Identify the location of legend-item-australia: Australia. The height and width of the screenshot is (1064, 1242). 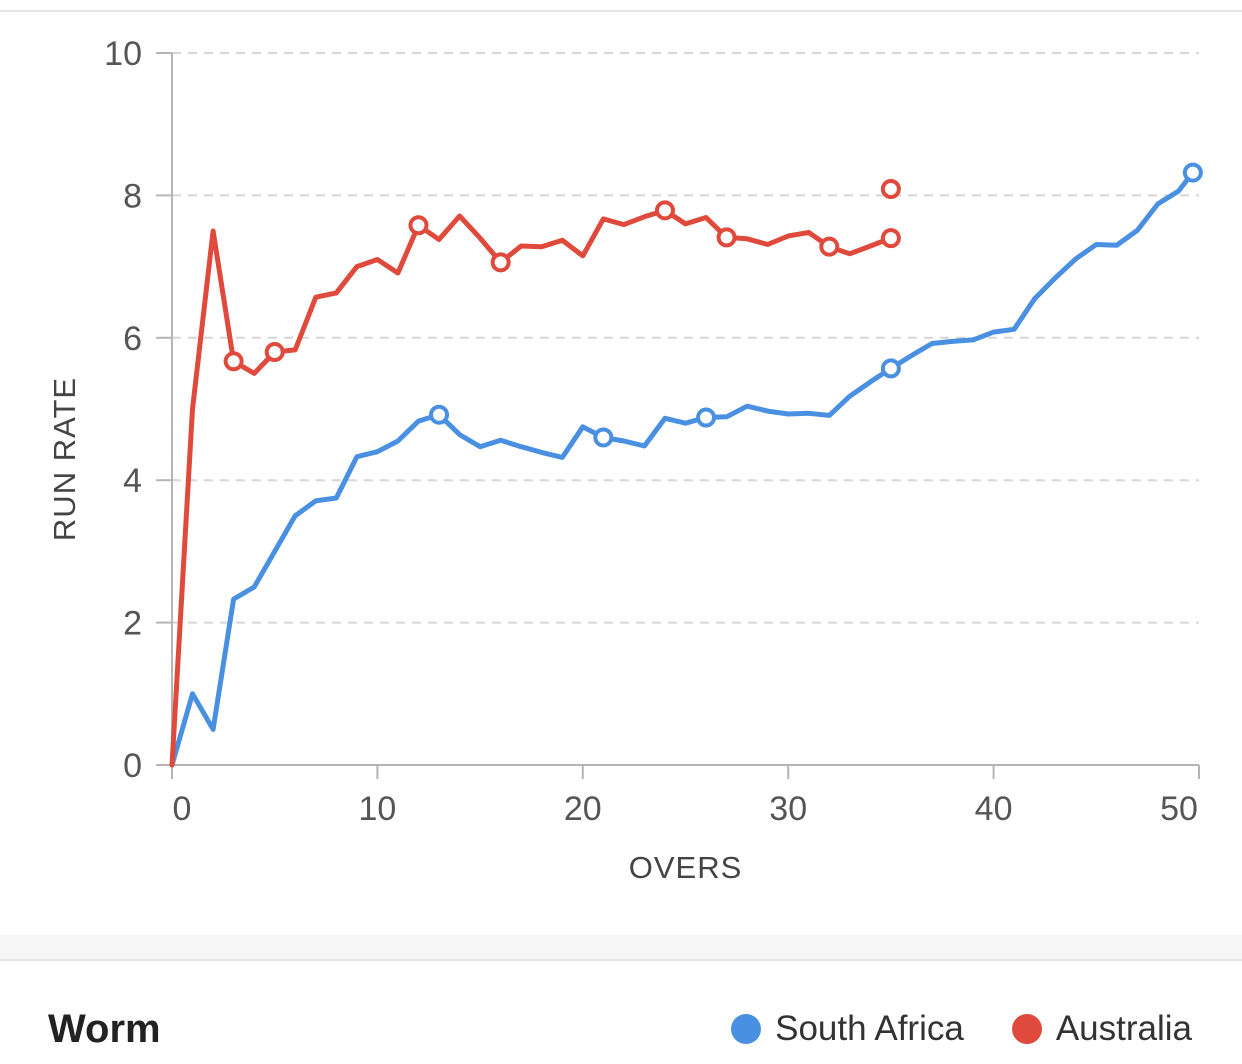
(1101, 1029).